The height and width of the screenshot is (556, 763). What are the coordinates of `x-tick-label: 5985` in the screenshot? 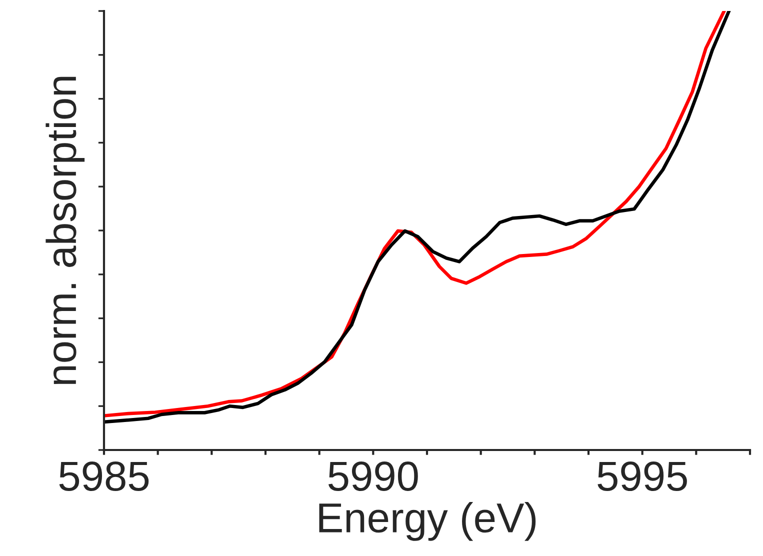 It's located at (104, 477).